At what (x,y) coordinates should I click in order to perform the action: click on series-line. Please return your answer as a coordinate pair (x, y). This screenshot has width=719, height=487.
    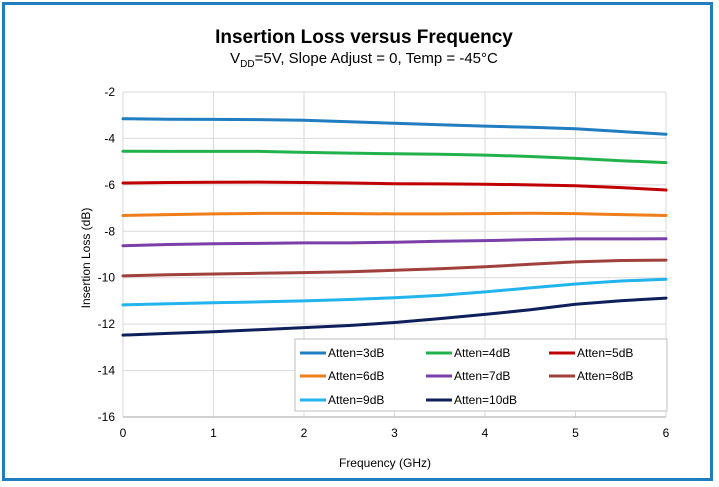
    Looking at the image, I should click on (394, 214).